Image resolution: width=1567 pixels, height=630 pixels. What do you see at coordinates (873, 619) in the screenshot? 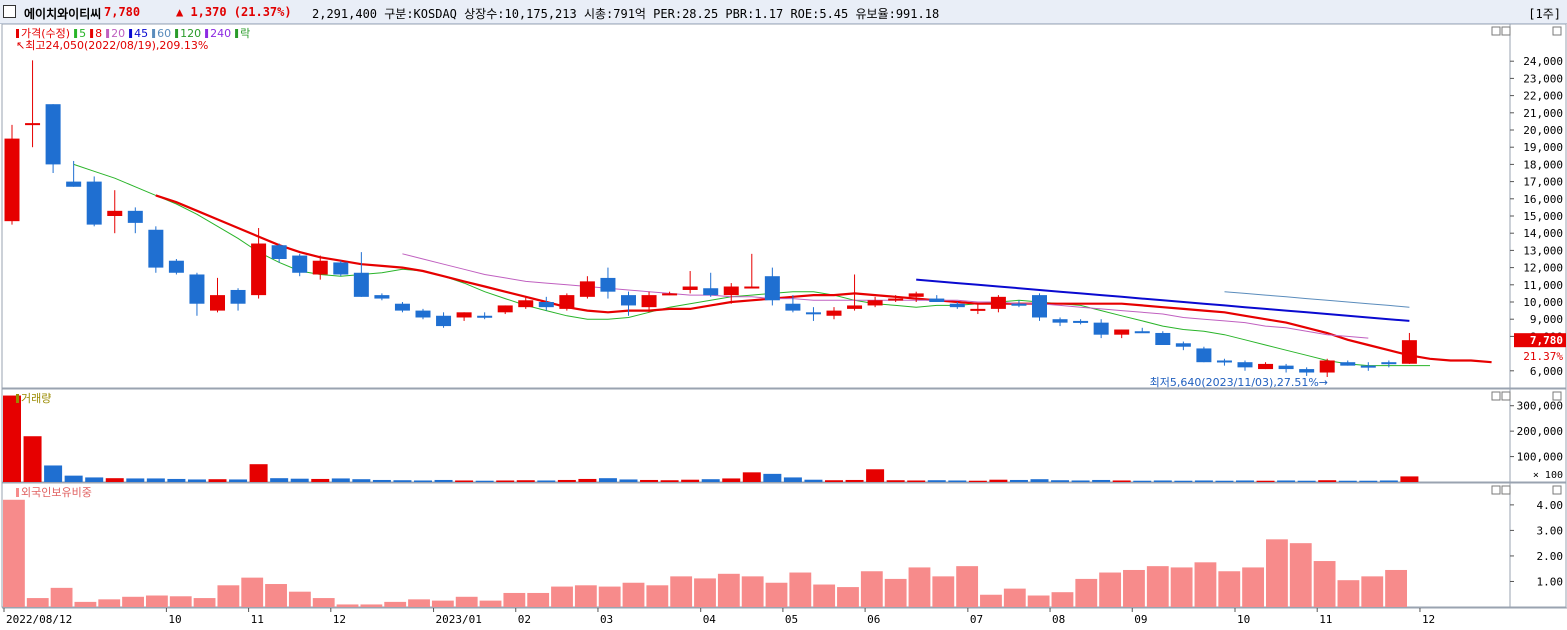
I see `x-tick-label: 06` at bounding box center [873, 619].